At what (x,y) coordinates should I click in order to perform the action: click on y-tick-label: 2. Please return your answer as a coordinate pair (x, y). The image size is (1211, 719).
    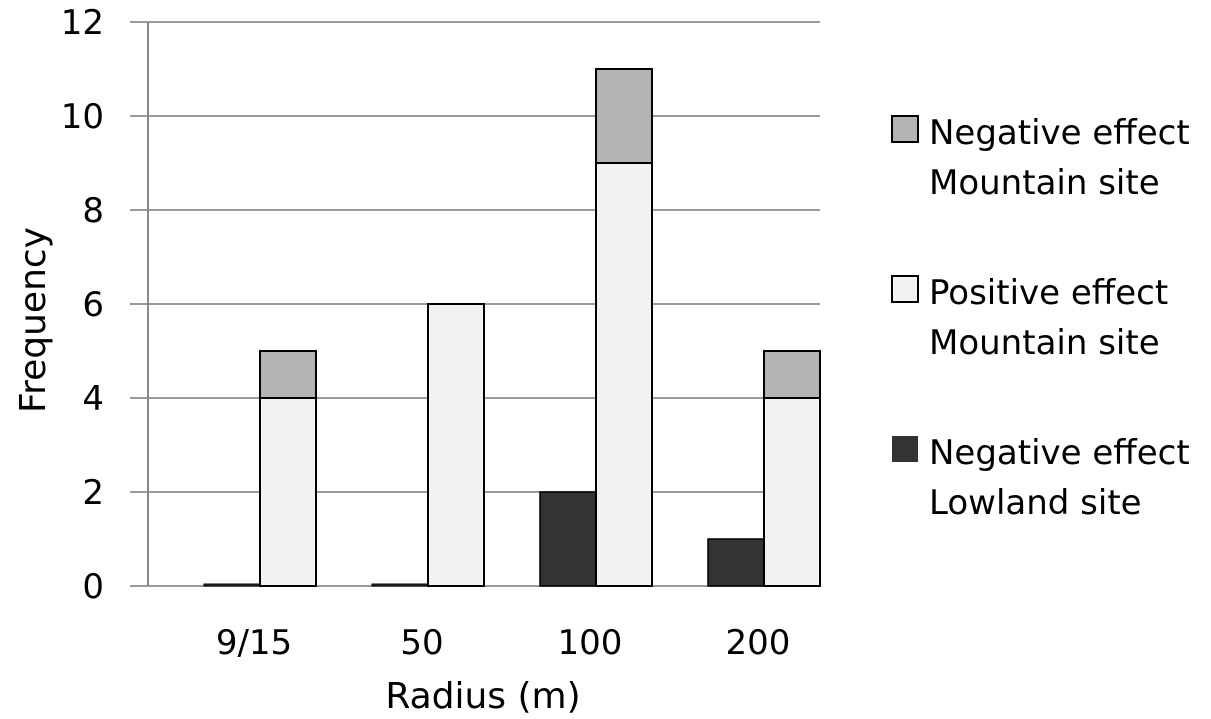
    Looking at the image, I should click on (93, 493).